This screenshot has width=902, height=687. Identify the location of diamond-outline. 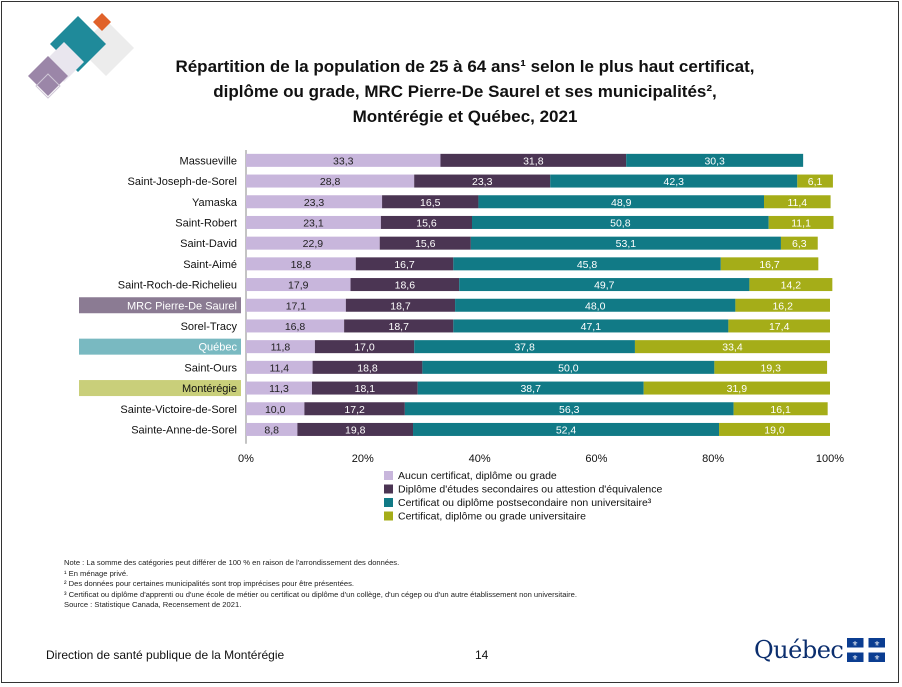
(48, 86).